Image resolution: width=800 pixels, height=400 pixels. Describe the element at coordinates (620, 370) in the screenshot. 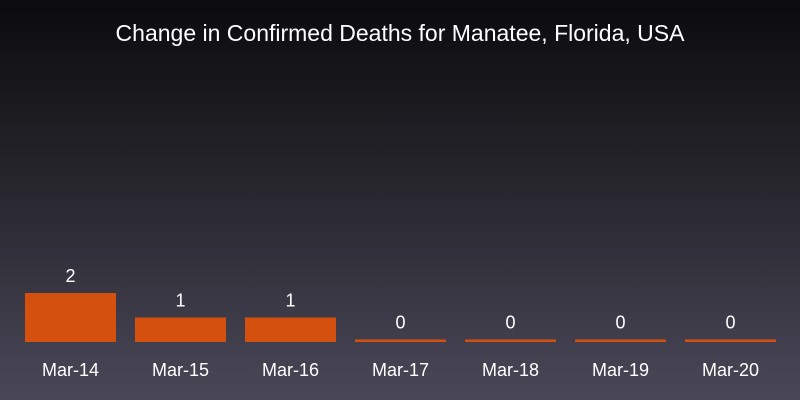

I see `x-tick-label: Mar-19` at that location.